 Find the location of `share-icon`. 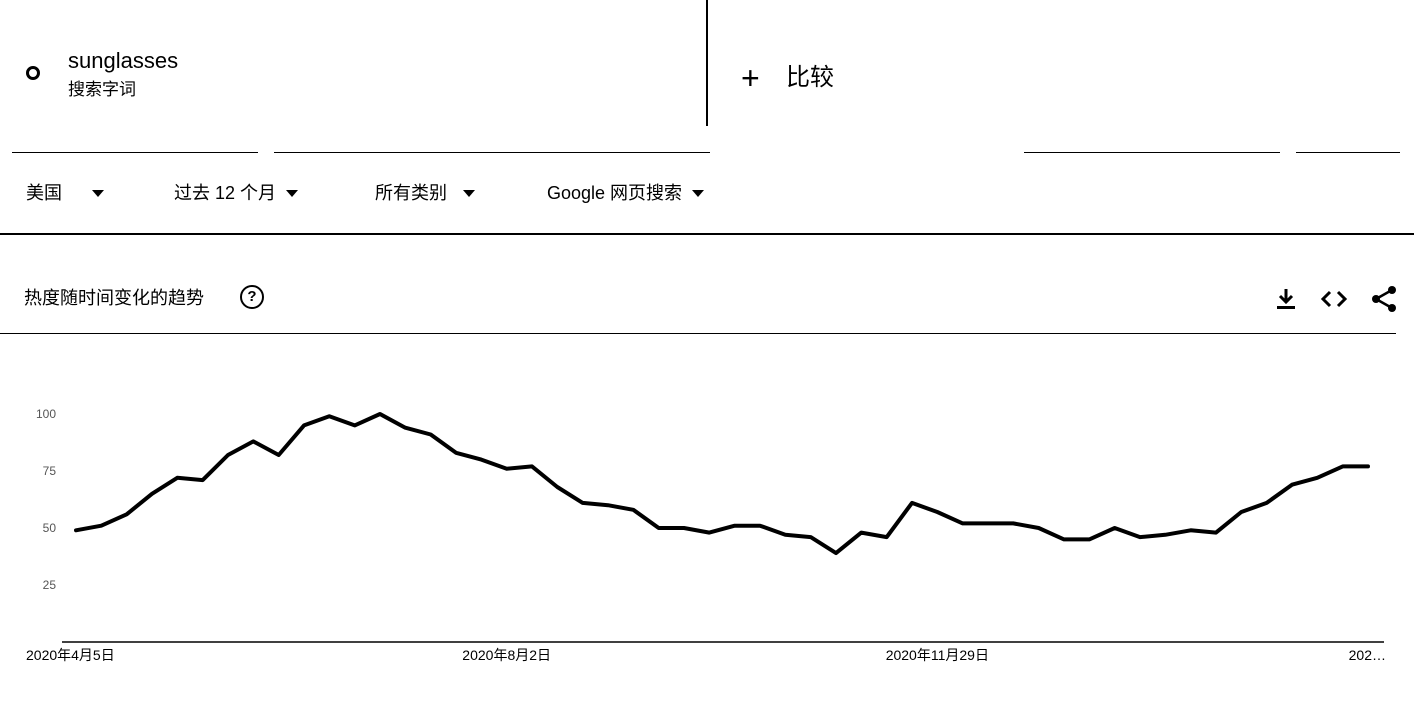

share-icon is located at coordinates (1384, 299).